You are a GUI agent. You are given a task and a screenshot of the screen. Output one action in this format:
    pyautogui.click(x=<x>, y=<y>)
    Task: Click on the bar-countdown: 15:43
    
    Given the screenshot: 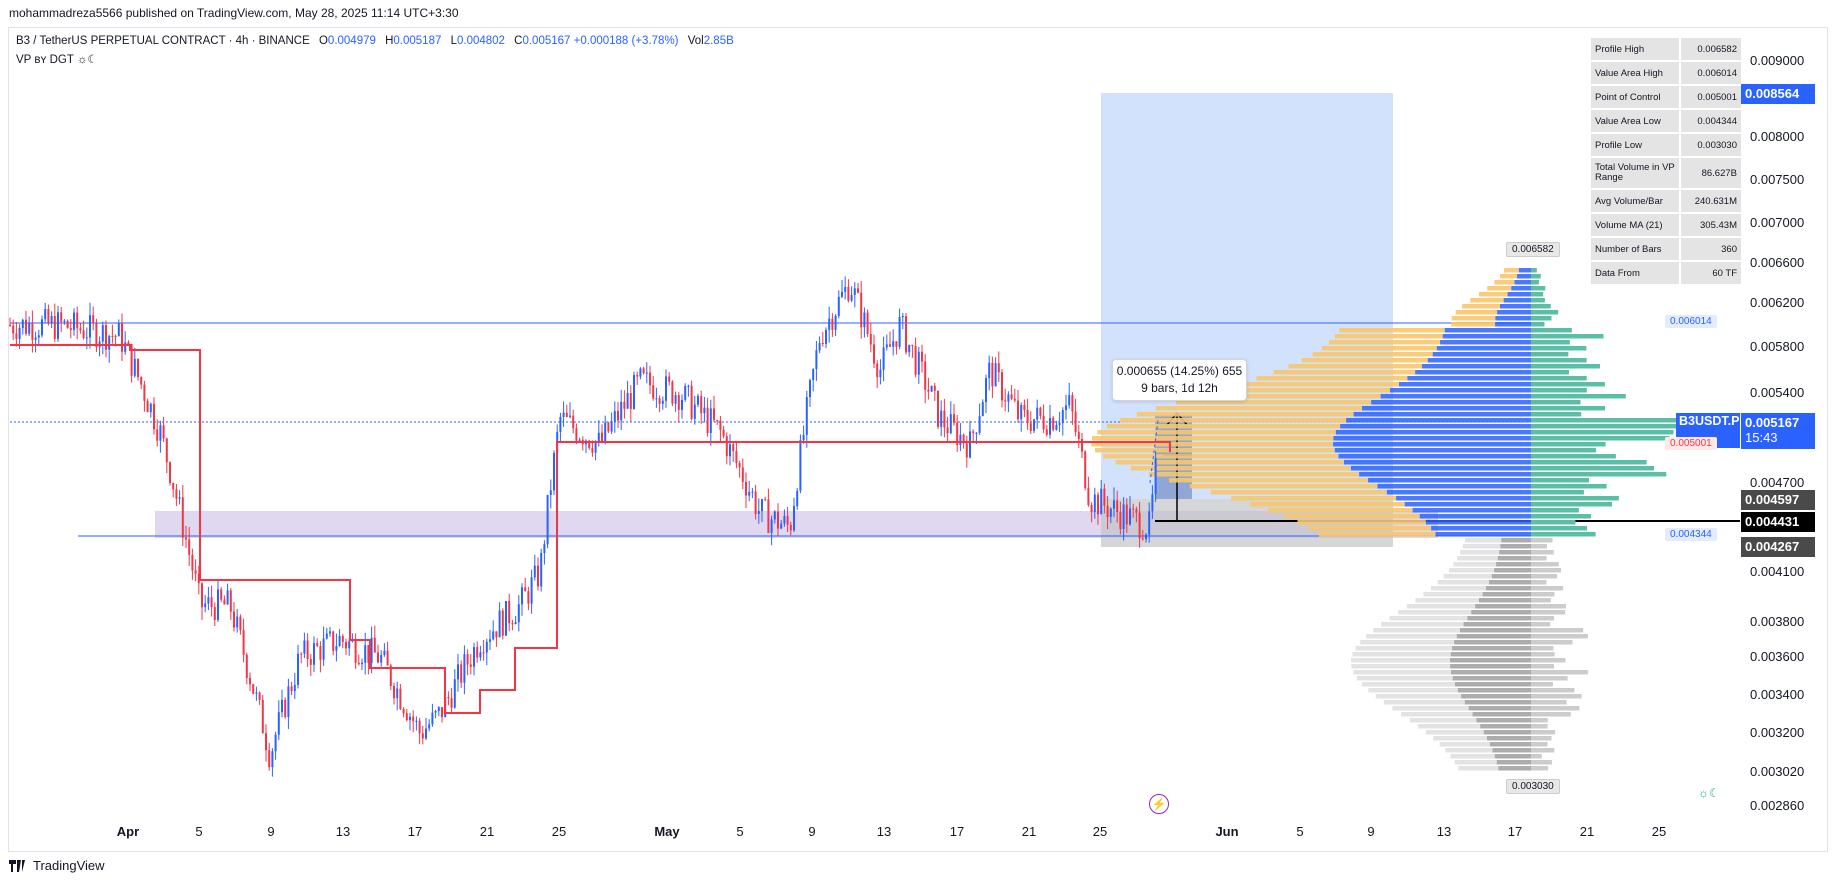 What is the action you would take?
    pyautogui.click(x=1778, y=437)
    